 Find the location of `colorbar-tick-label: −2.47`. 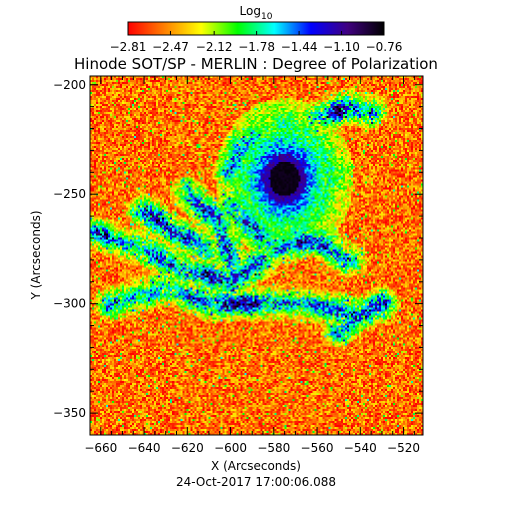

colorbar-tick-label: −2.47 is located at coordinates (170, 47).